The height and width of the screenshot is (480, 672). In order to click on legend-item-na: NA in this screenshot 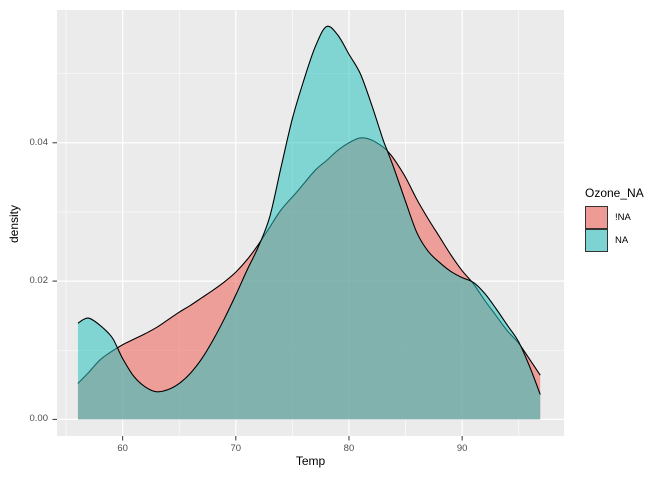, I will do `click(614, 240)`.